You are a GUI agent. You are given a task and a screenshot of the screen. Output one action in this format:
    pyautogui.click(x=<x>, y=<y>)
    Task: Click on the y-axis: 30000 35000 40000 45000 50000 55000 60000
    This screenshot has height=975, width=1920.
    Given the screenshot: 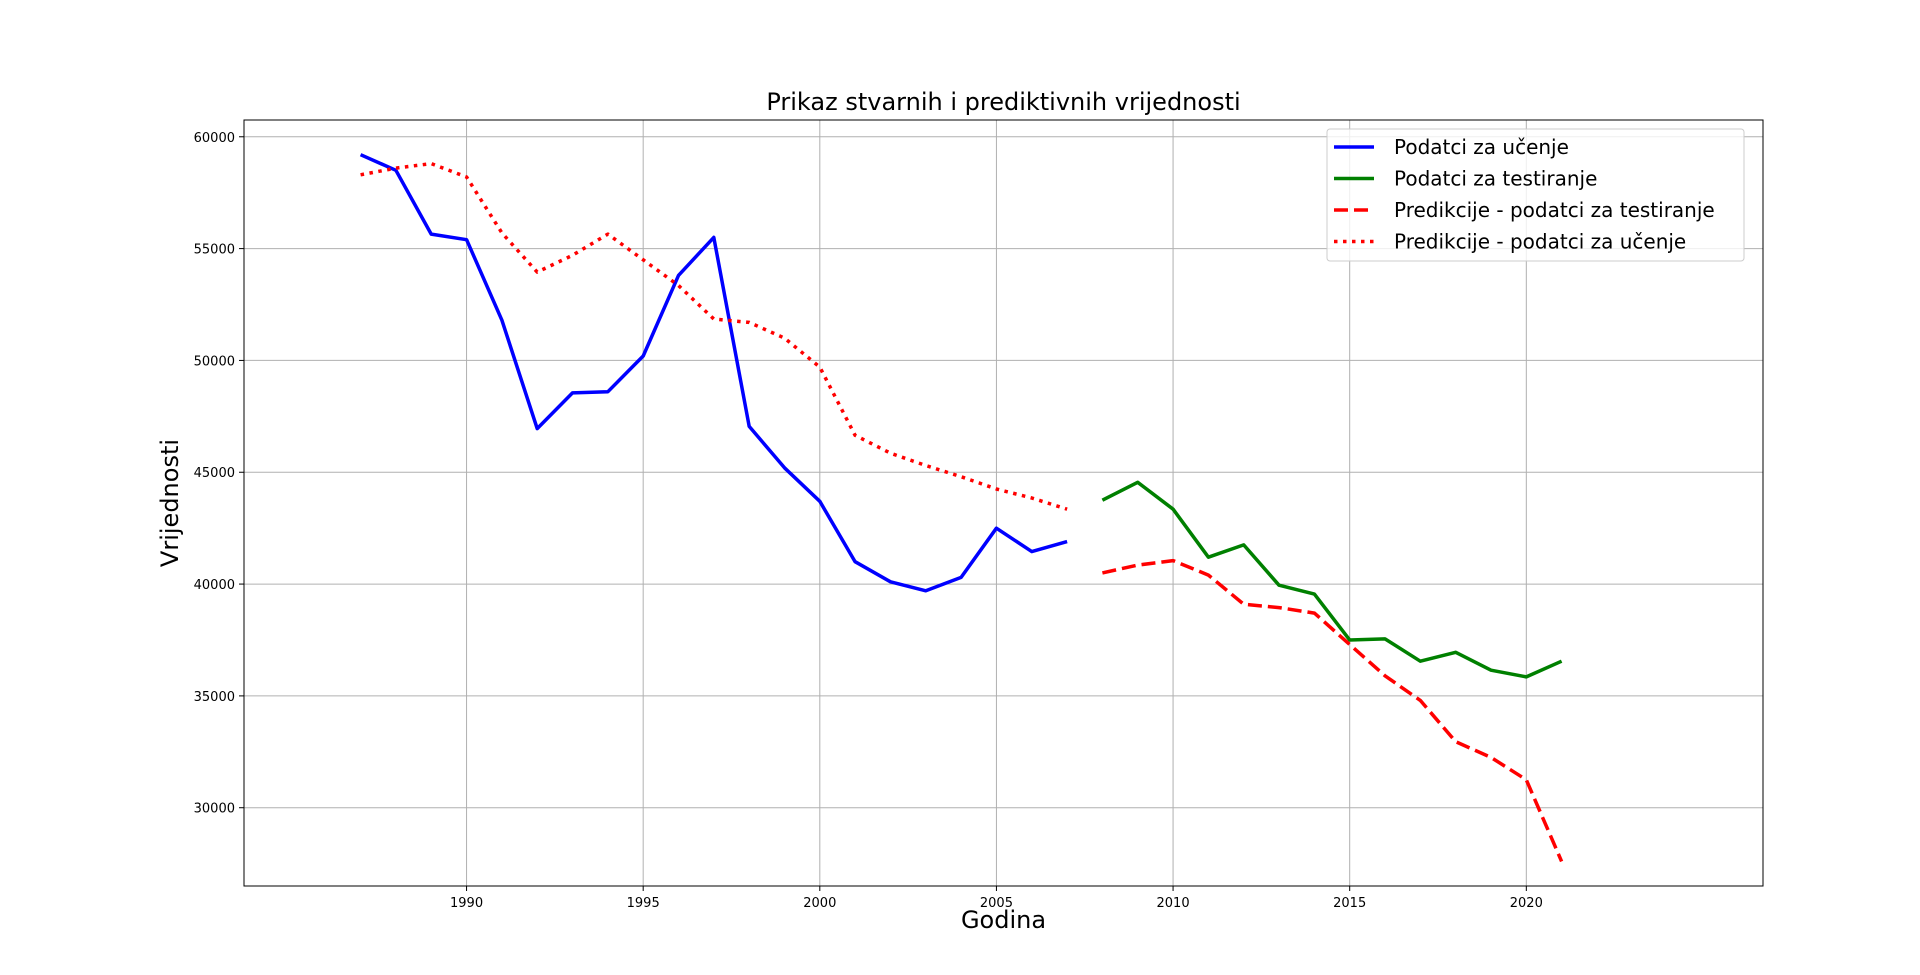 What is the action you would take?
    pyautogui.click(x=219, y=474)
    